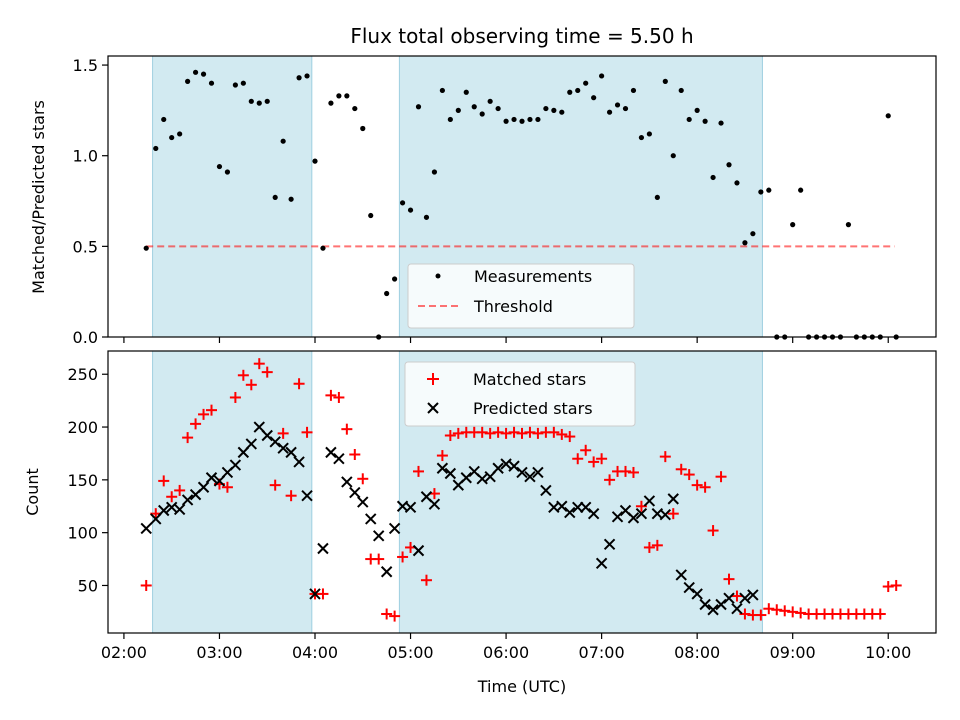 The width and height of the screenshot is (960, 720). Describe the element at coordinates (124, 652) in the screenshot. I see `x-tick-label: 02:00` at that location.